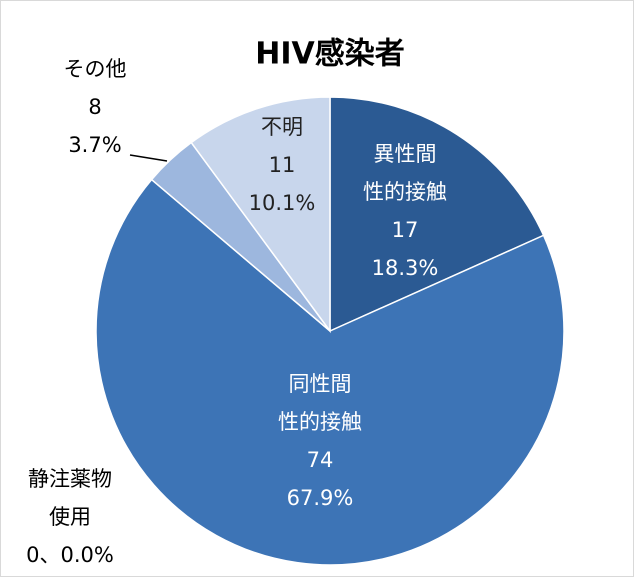 The width and height of the screenshot is (635, 578). What do you see at coordinates (320, 384) in the screenshot?
I see `slice-label: 同性間` at bounding box center [320, 384].